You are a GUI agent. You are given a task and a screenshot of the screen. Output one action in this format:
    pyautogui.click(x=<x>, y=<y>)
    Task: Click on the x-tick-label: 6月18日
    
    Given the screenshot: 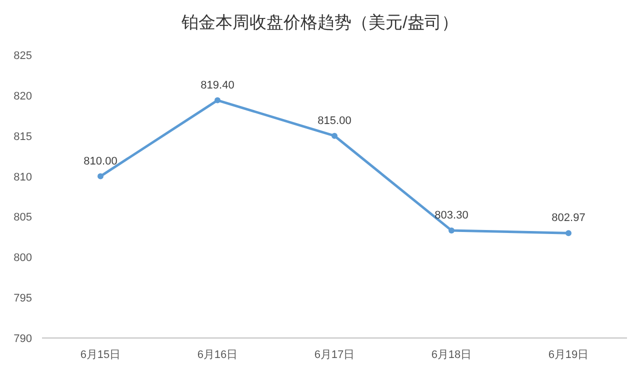 What is the action you would take?
    pyautogui.click(x=451, y=355)
    